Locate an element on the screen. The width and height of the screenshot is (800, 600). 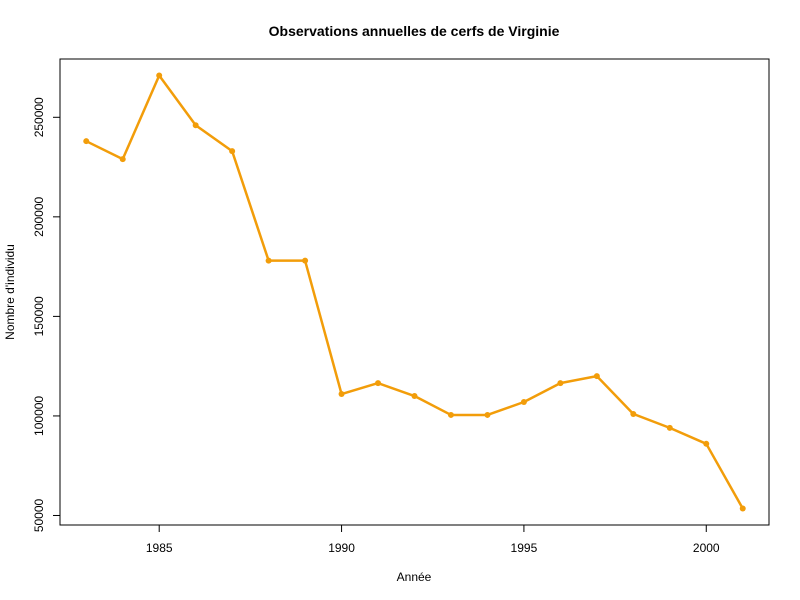
y-tick-label: 100000 is located at coordinates (39, 416).